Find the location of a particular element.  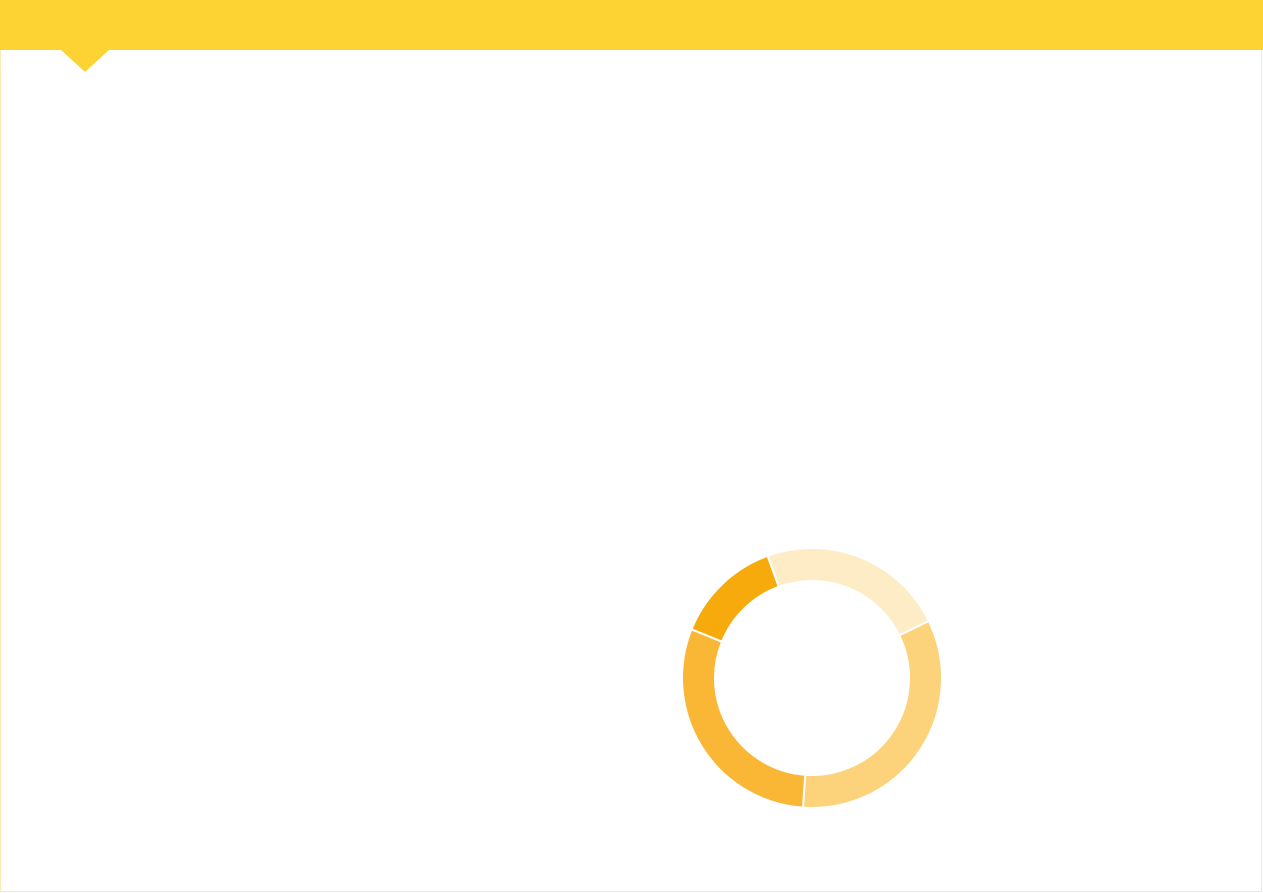

donut-chart-svg is located at coordinates (812, 678).